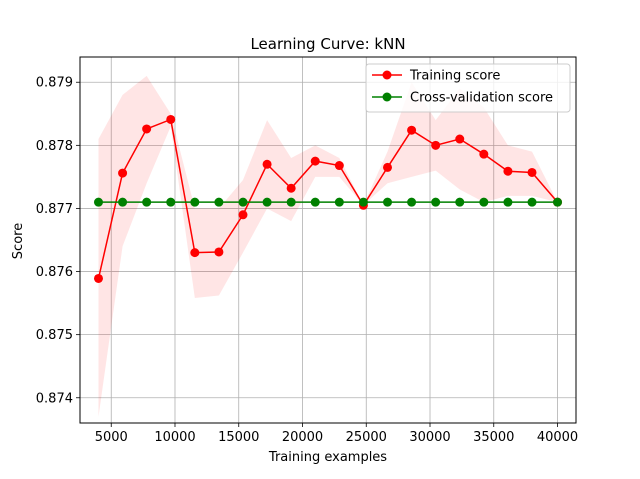  I want to click on x-tick-label: 35000, so click(493, 437).